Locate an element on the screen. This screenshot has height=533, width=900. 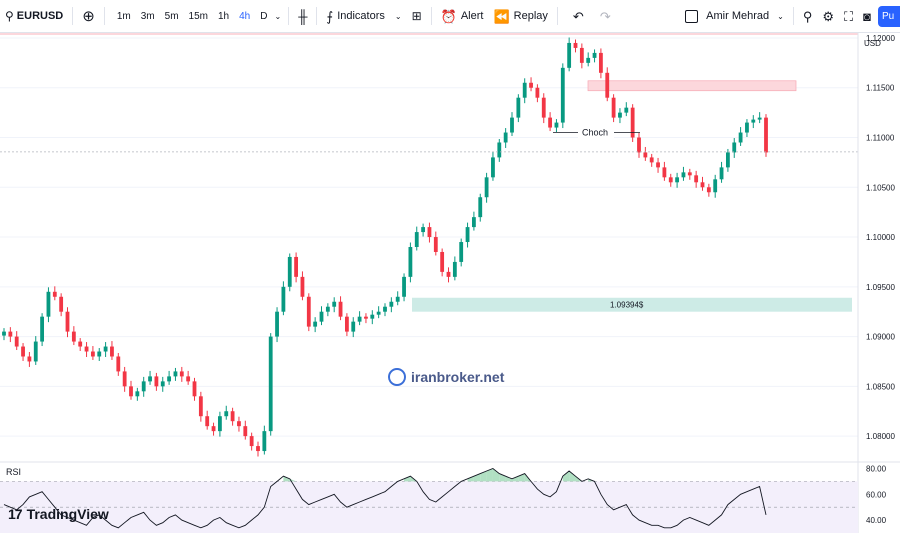
templates-icon: ⊞ is located at coordinates (416, 15).